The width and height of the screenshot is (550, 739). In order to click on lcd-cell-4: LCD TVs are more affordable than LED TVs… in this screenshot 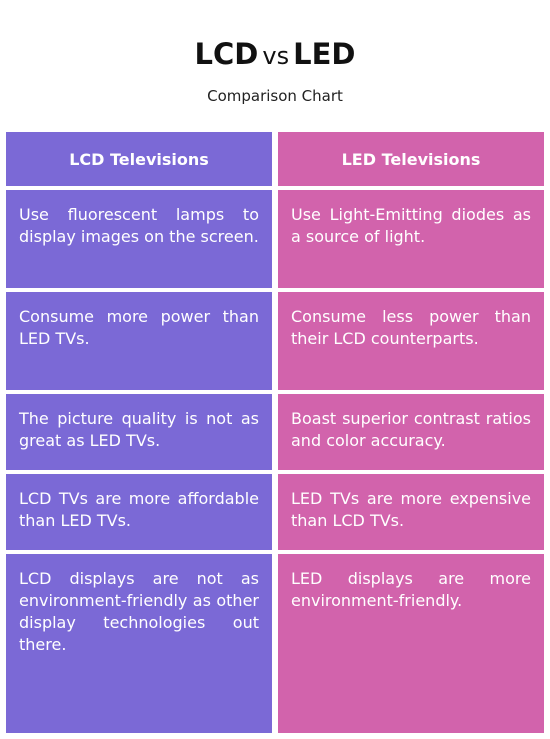, I will do `click(139, 512)`.